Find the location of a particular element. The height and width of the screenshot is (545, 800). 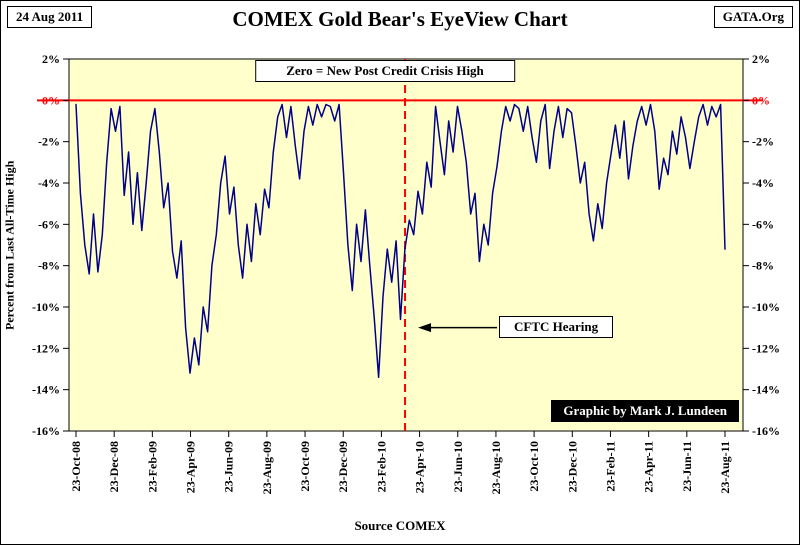

svg-text: 23-Jun-11 is located at coordinates (687, 466).